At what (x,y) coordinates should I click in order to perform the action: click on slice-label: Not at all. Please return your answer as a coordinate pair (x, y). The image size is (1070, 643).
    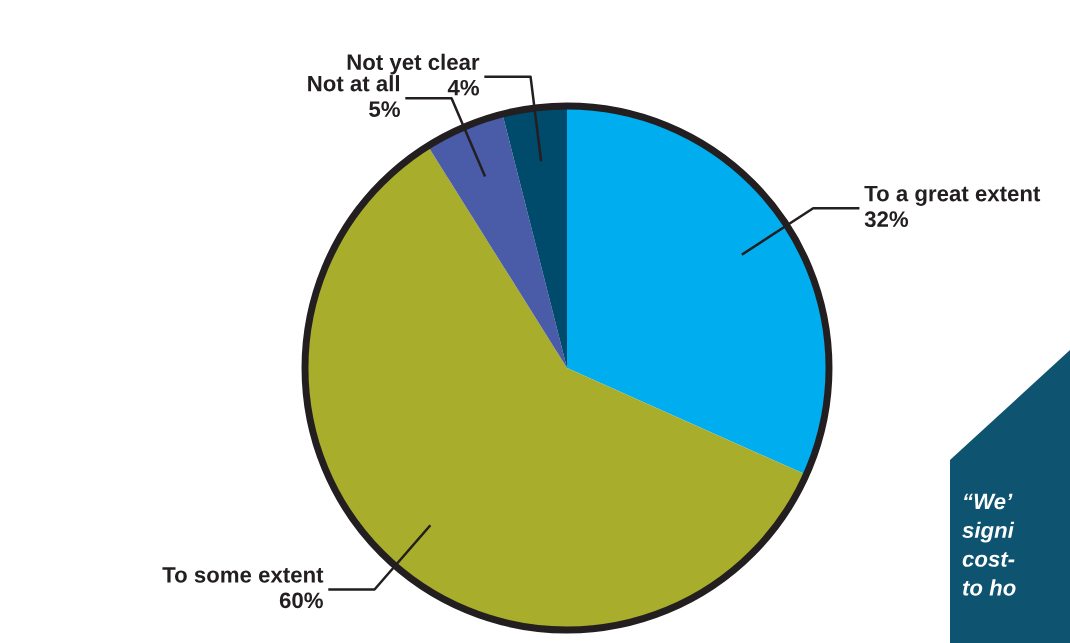
    Looking at the image, I should click on (353, 83).